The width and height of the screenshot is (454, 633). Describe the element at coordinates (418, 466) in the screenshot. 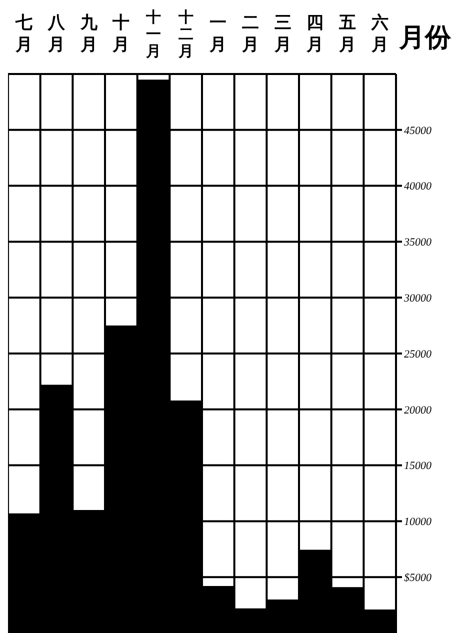

I see `y-tick-label: 15000` at that location.